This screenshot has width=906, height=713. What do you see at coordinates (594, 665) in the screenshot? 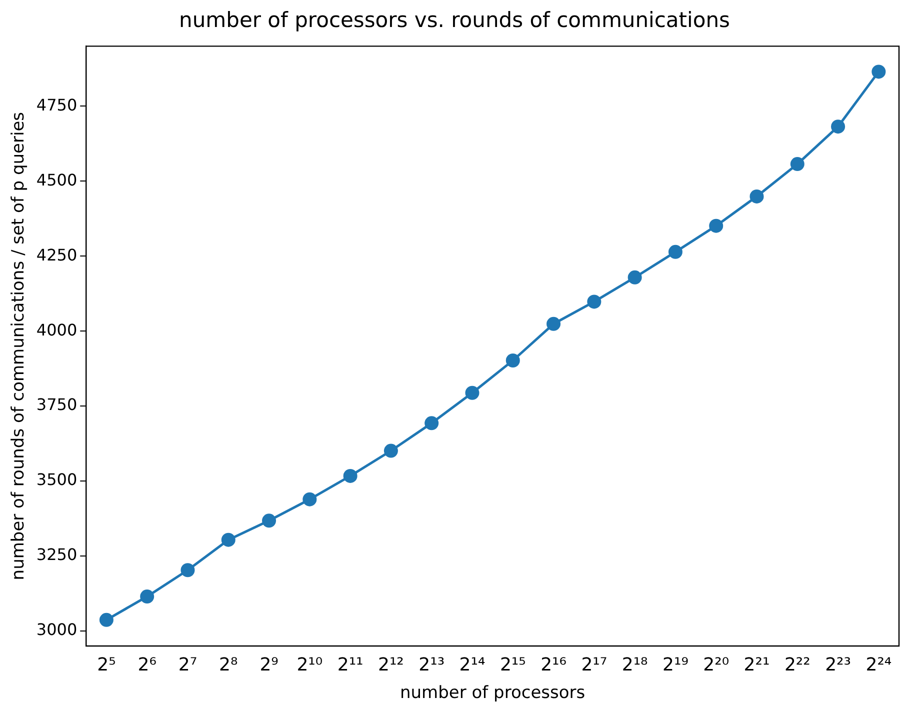
I see `x-tick-label: 2¹⁷` at bounding box center [594, 665].